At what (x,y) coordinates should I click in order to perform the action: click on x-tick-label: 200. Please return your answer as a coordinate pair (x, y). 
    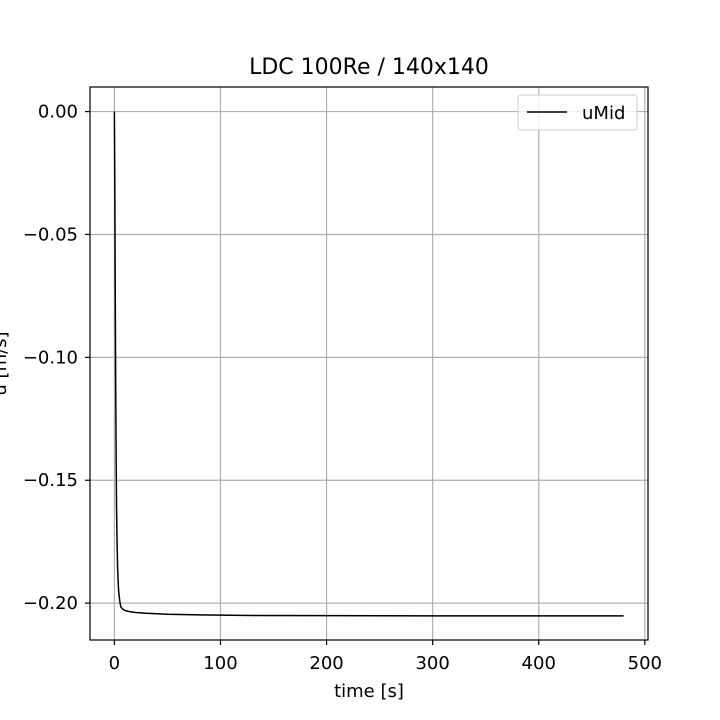
    Looking at the image, I should click on (326, 663).